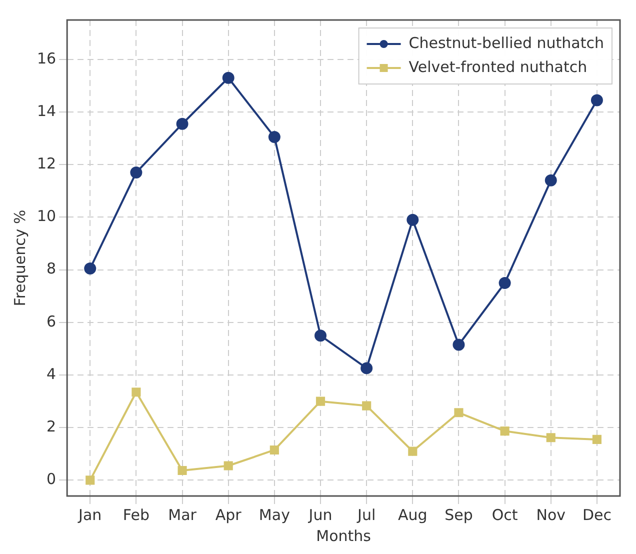  Describe the element at coordinates (46, 111) in the screenshot. I see `y-tick-label: 14` at that location.